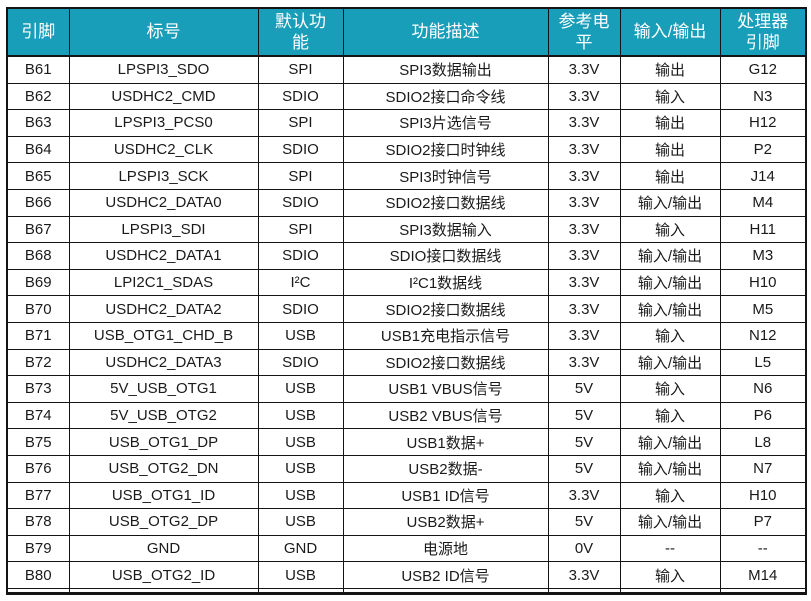  I want to click on cell-pin: B74, so click(38, 415).